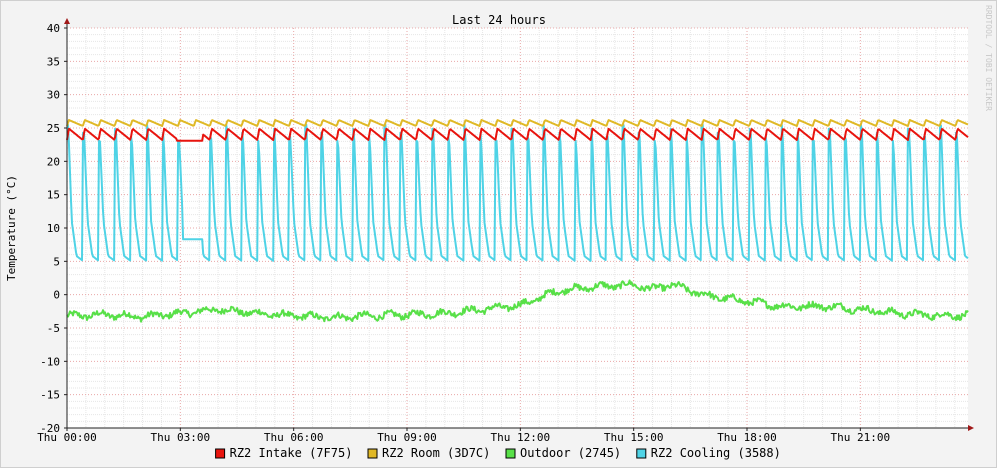 This screenshot has width=997, height=468. I want to click on legend-item: RZ2 Cooling (3588), so click(708, 453).